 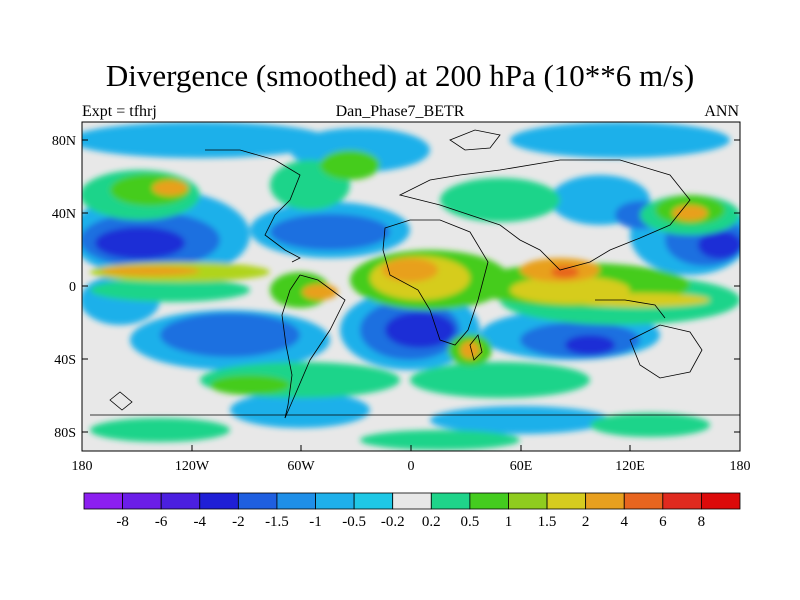 I want to click on y-label-0: 0, so click(x=72, y=287).